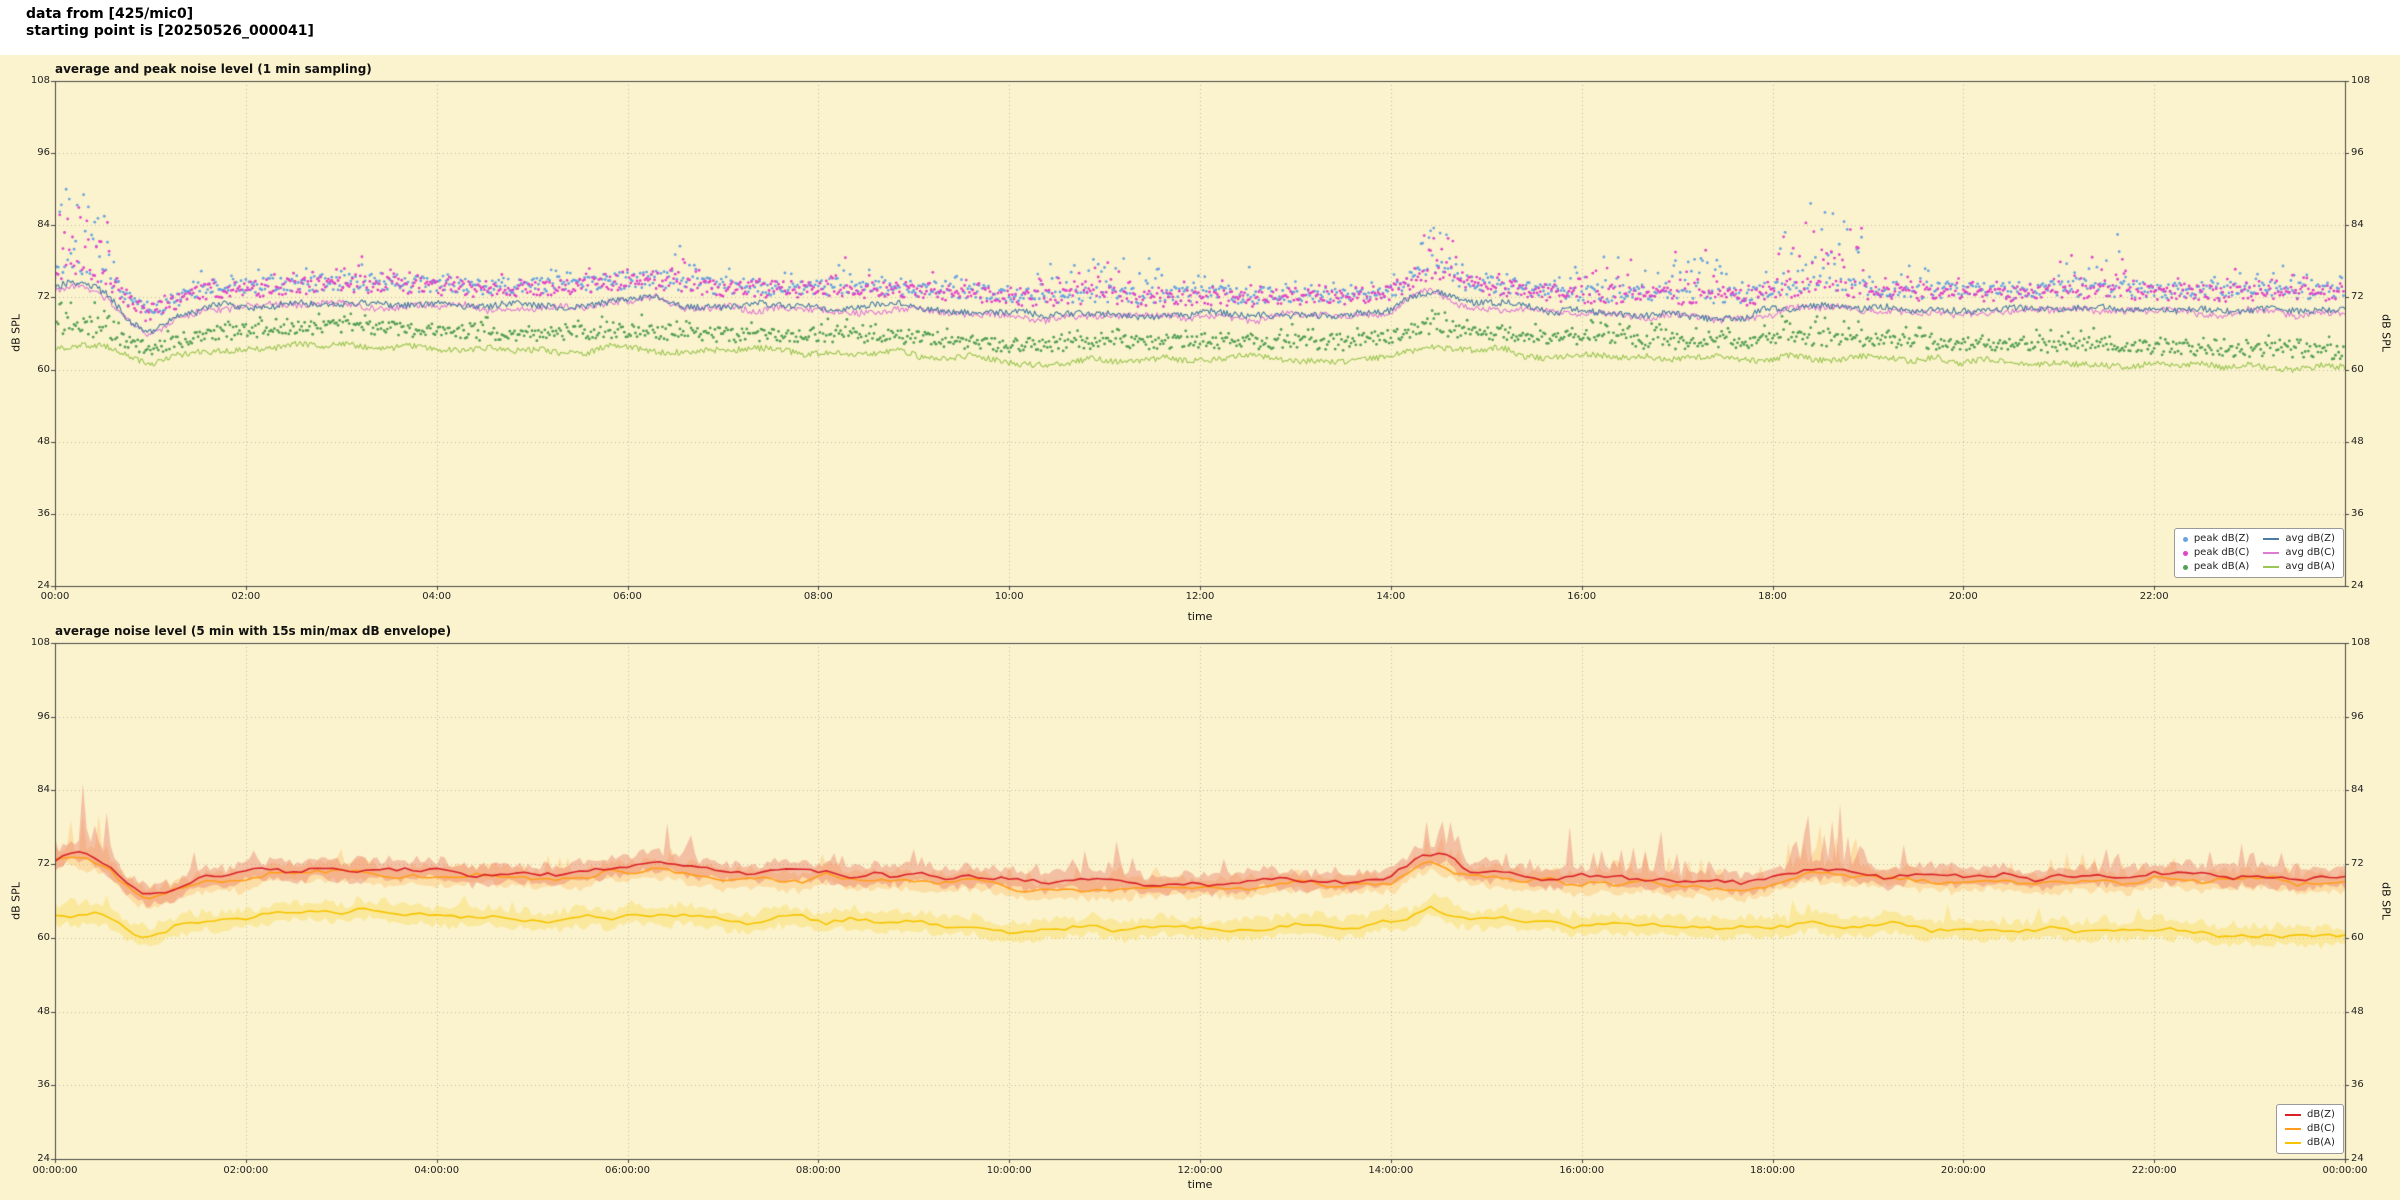 The image size is (2400, 1200). What do you see at coordinates (1200, 1184) in the screenshot?
I see `bottom-xlabel: time` at bounding box center [1200, 1184].